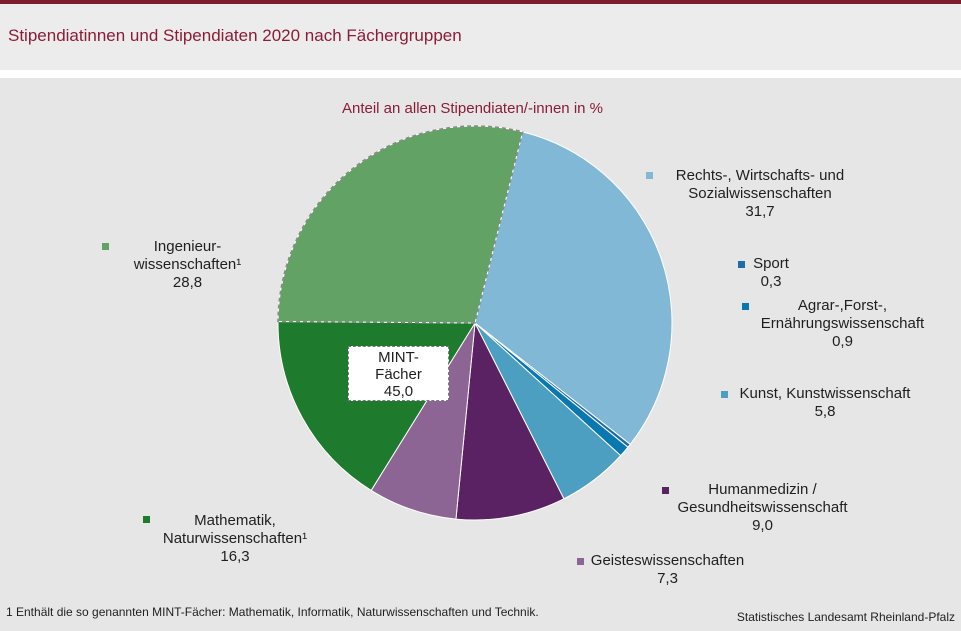 Image resolution: width=961 pixels, height=631 pixels. Describe the element at coordinates (760, 211) in the screenshot. I see `slice-value-label: 31,7` at that location.